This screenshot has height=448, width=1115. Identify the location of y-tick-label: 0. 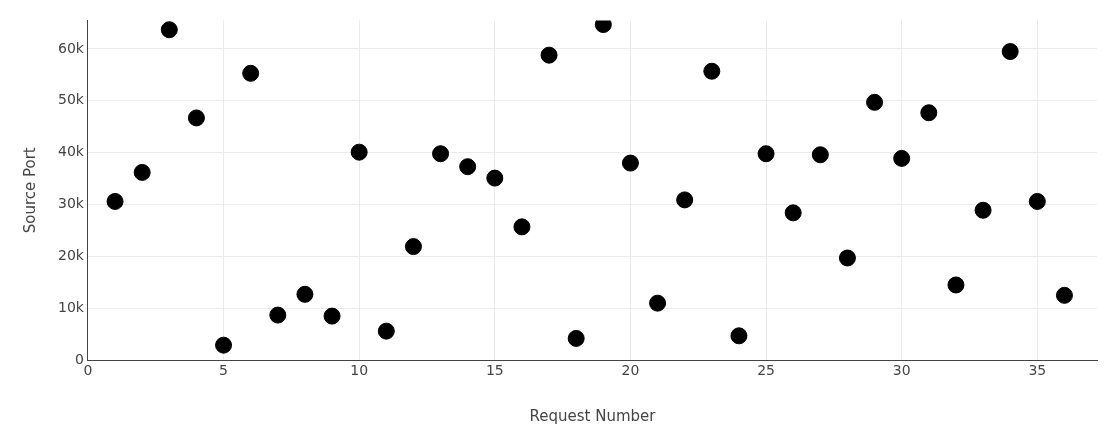
(79, 358).